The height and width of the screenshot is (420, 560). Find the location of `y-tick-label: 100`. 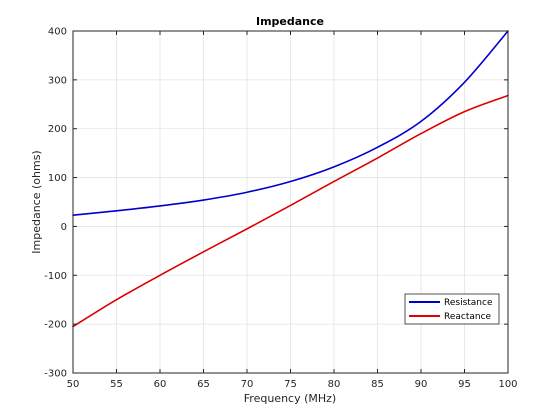

y-tick-label: 100 is located at coordinates (57, 178).